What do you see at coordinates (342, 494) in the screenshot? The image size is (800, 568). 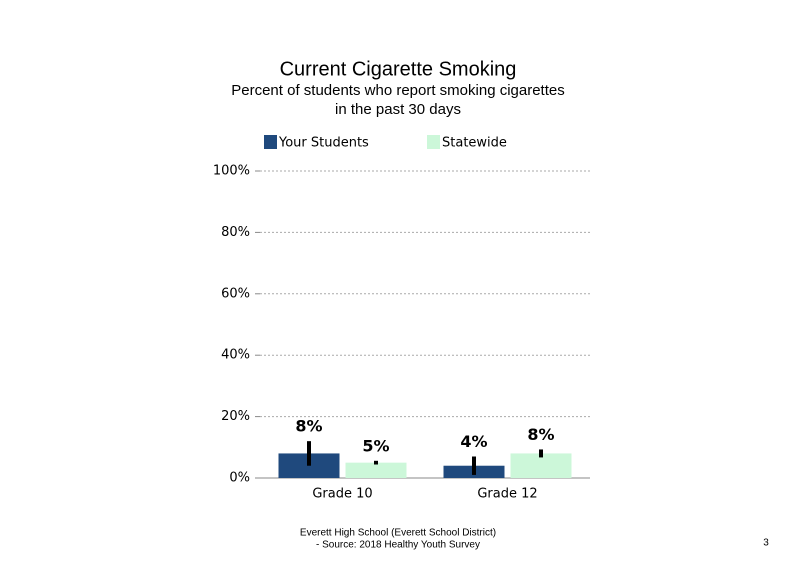 I see `x-tick-label: Grade 10` at bounding box center [342, 494].